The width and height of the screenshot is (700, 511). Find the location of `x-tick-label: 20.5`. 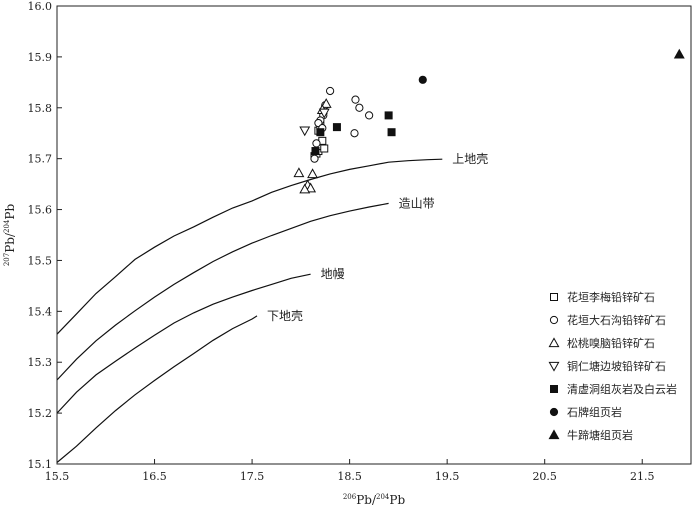

x-tick-label: 20.5 is located at coordinates (544, 476).